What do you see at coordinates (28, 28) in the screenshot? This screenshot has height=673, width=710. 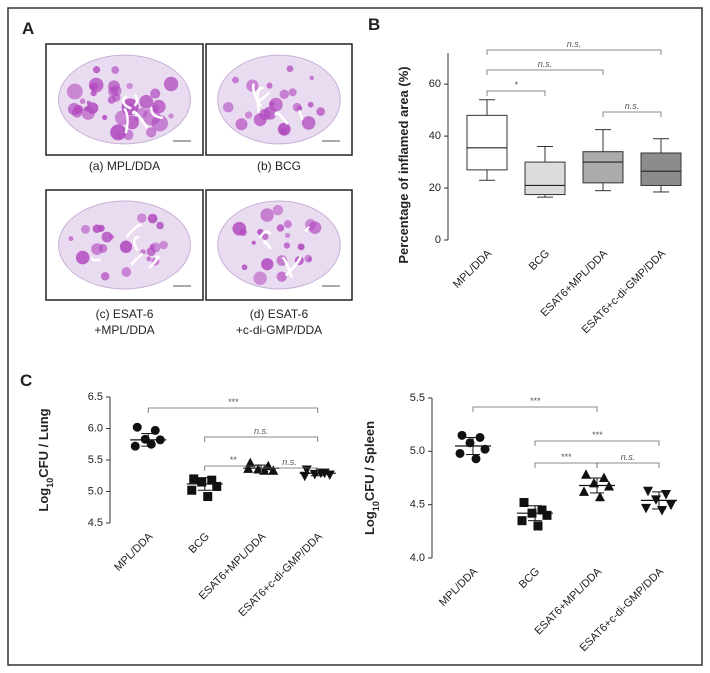 I see `panel-label: A` at bounding box center [28, 28].